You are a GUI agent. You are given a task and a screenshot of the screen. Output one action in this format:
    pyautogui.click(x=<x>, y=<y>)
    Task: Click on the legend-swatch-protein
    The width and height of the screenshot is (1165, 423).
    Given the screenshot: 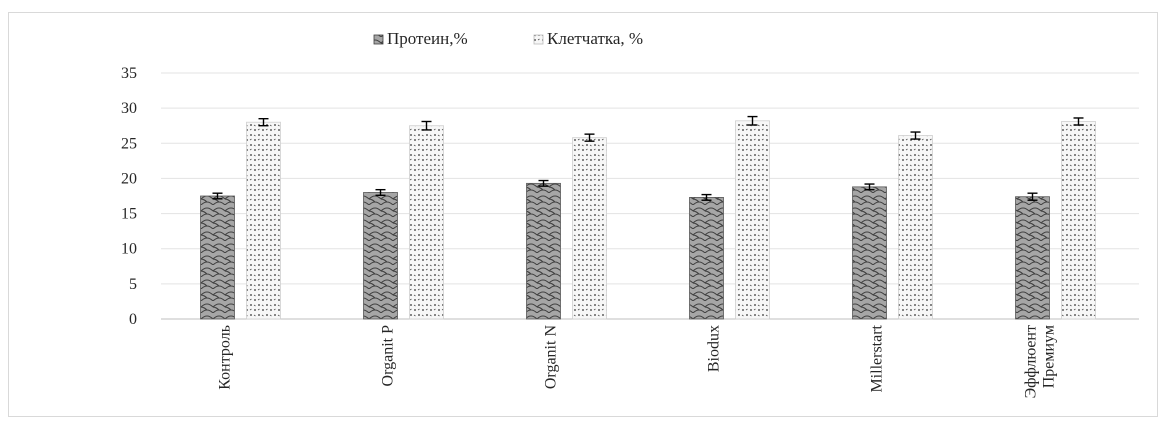 What is the action you would take?
    pyautogui.click(x=378, y=39)
    